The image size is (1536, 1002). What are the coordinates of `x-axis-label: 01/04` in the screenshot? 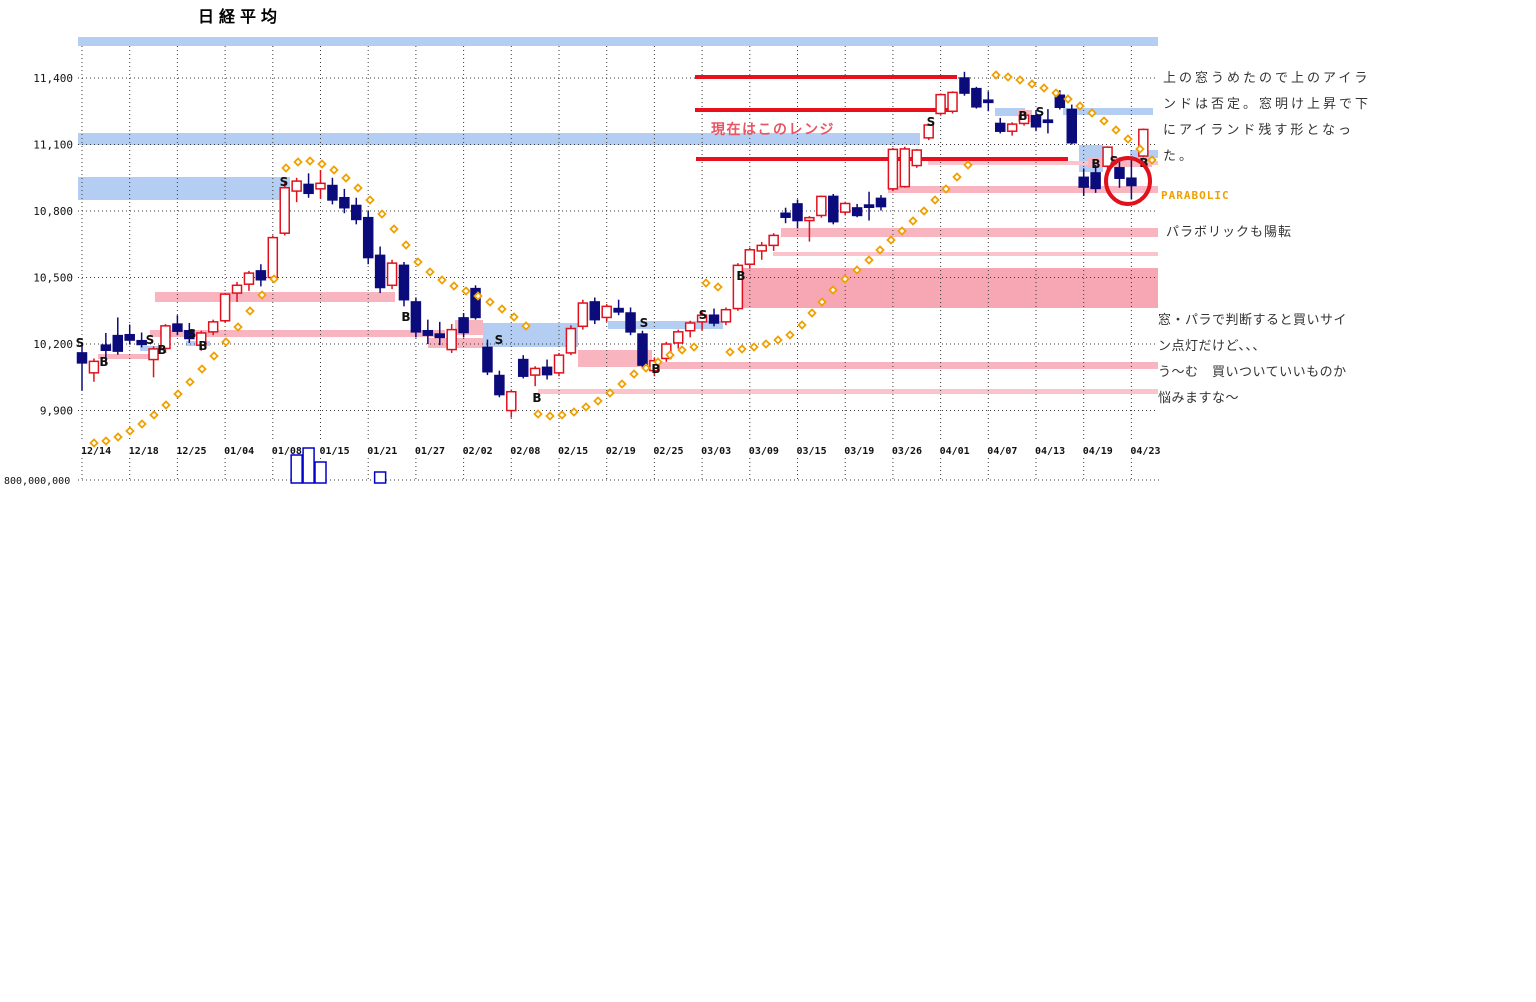 It's located at (239, 451).